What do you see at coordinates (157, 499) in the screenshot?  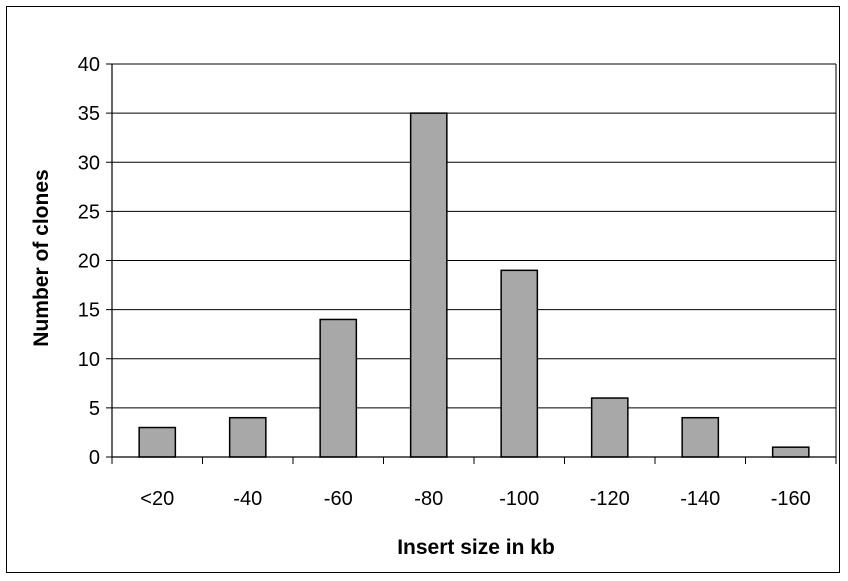 I see `x-tick-label: <20` at bounding box center [157, 499].